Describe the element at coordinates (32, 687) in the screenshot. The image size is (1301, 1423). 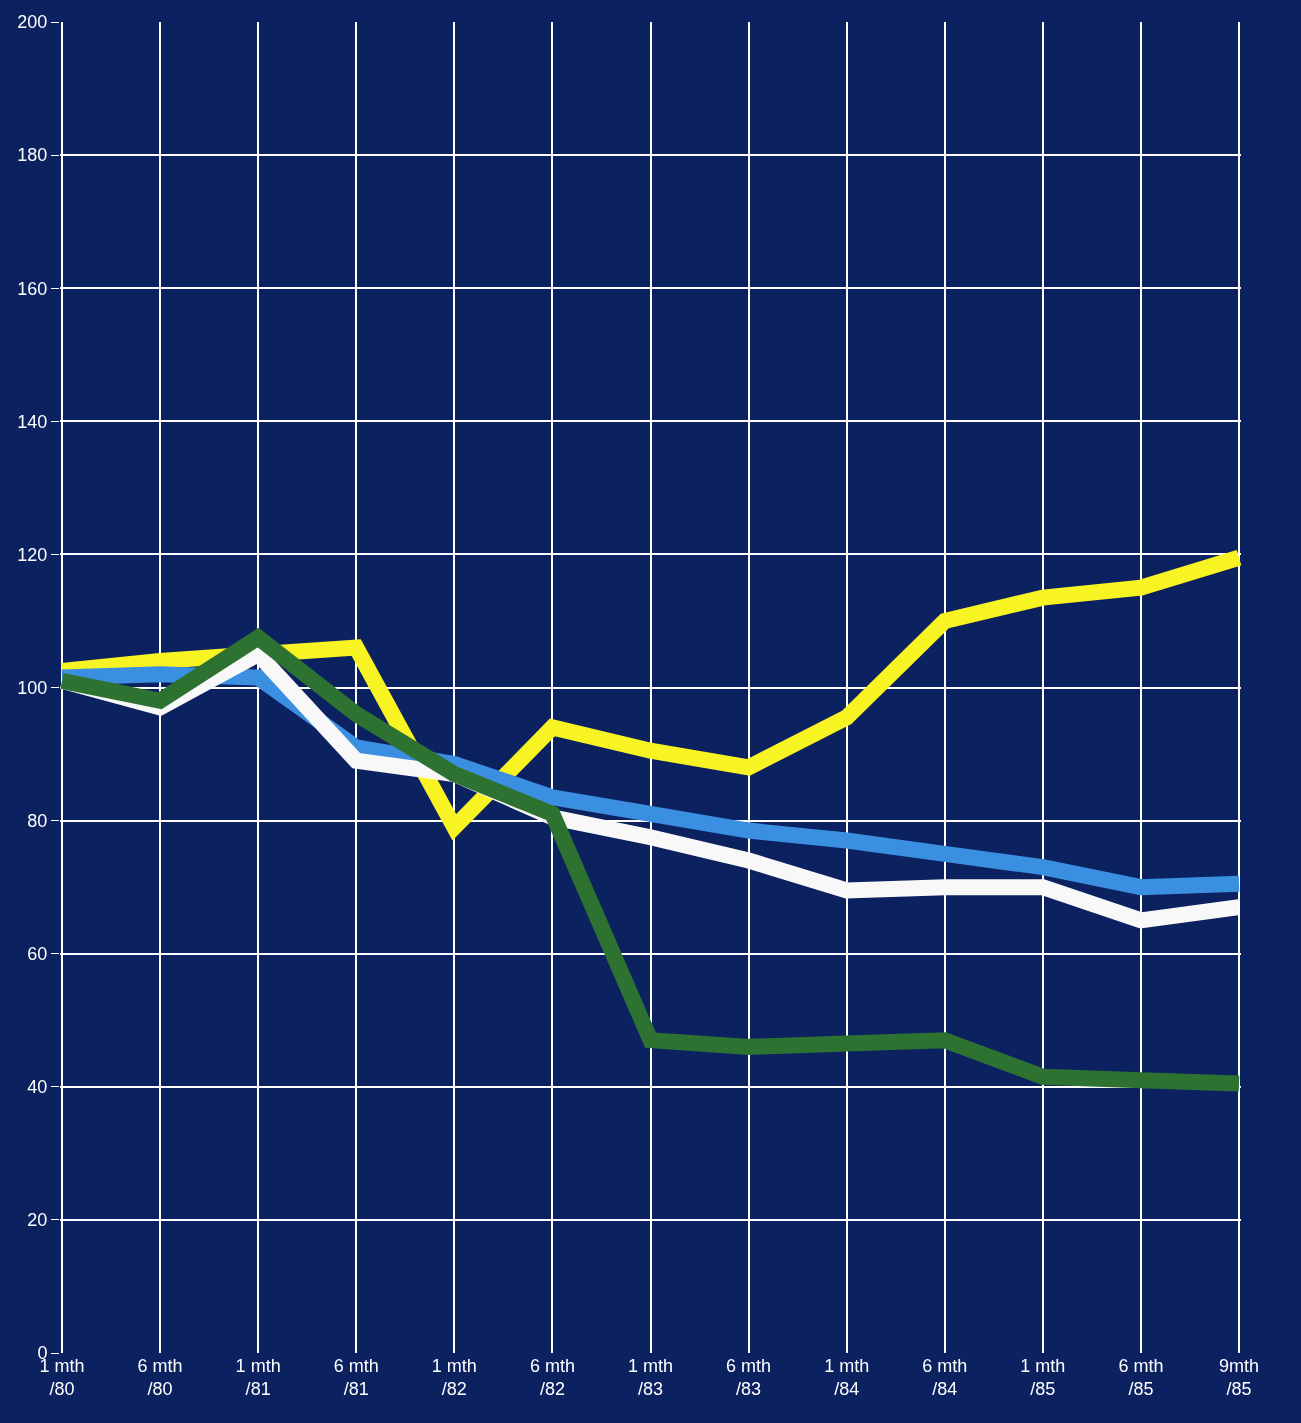
I see `y-tick-label: 100` at that location.